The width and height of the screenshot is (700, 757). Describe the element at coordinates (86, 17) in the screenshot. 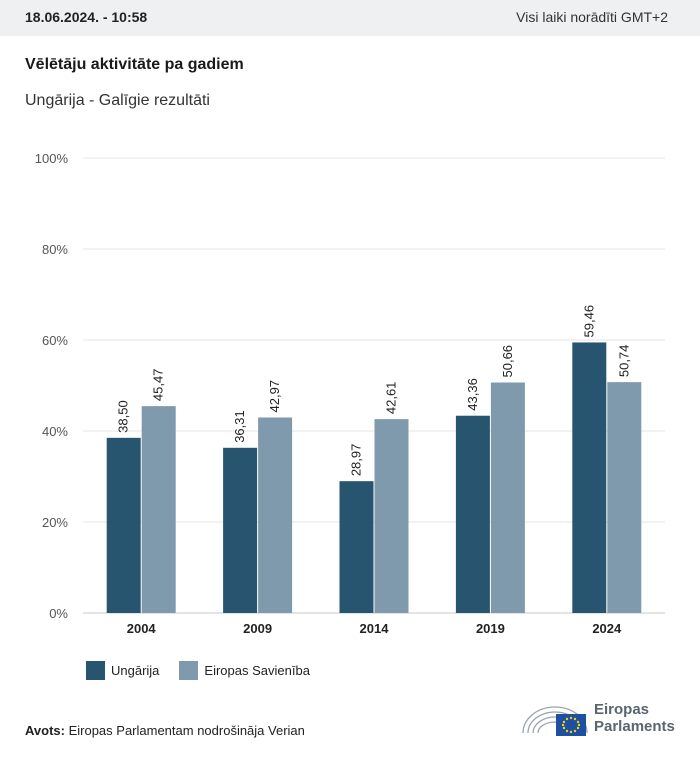

I see `timestamp: 18.06.2024. - 10:58` at that location.